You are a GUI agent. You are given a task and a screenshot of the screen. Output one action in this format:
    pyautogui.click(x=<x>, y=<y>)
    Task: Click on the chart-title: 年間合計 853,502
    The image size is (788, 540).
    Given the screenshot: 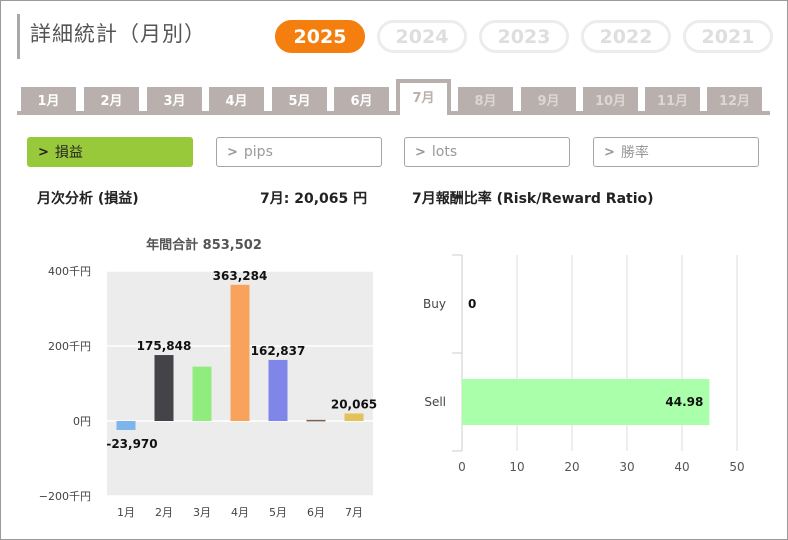 What is the action you would take?
    pyautogui.click(x=204, y=245)
    